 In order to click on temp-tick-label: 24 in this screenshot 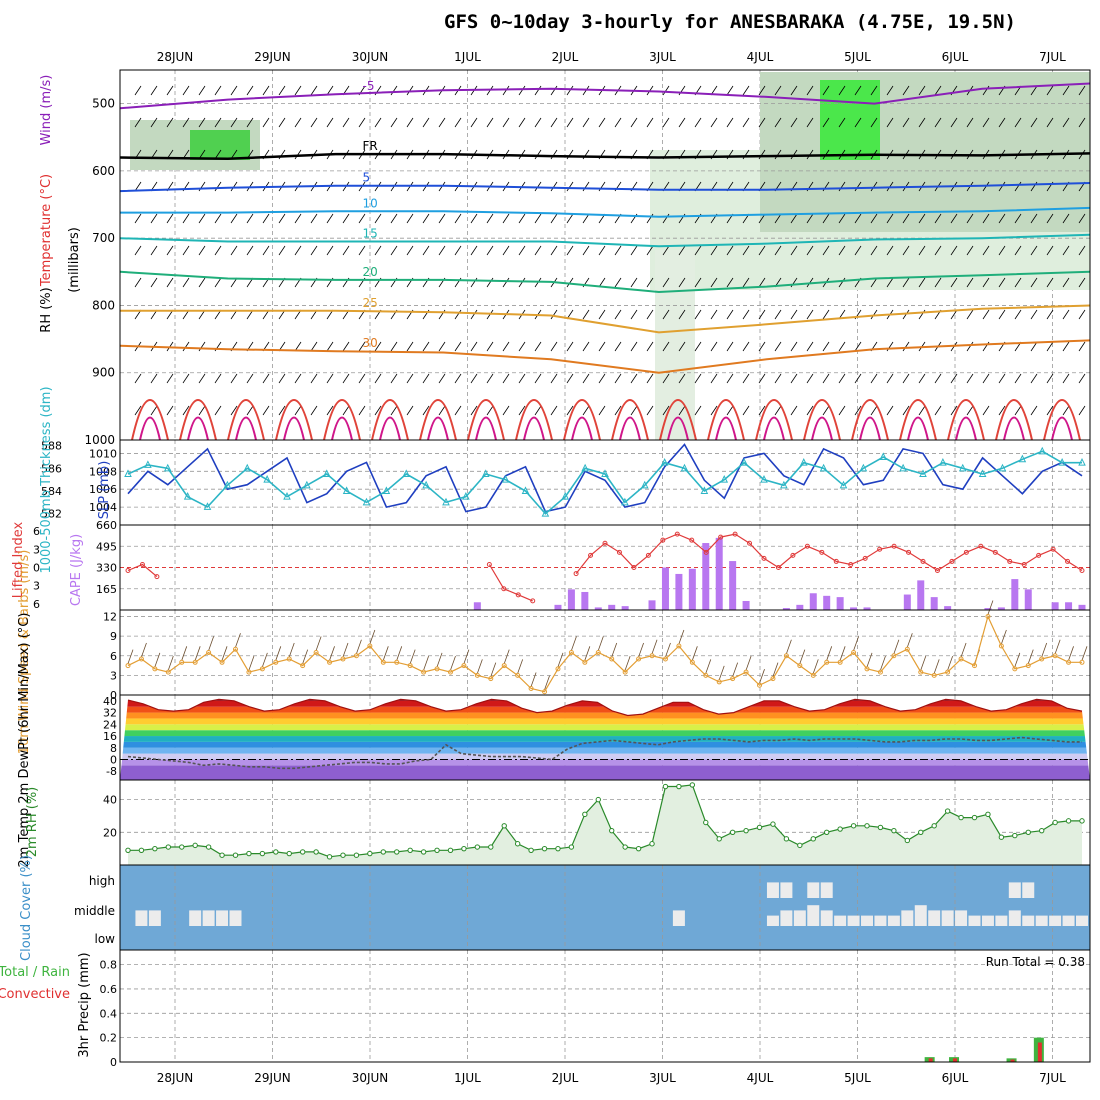, I will do `click(110, 724)`.